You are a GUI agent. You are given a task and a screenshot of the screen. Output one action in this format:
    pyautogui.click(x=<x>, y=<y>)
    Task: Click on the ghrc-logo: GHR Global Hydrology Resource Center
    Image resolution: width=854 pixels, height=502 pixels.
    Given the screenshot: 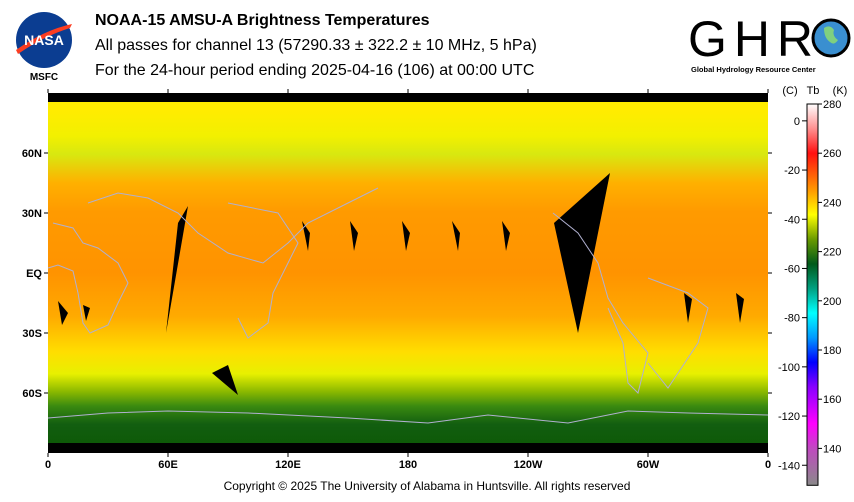 What is the action you would take?
    pyautogui.click(x=769, y=42)
    